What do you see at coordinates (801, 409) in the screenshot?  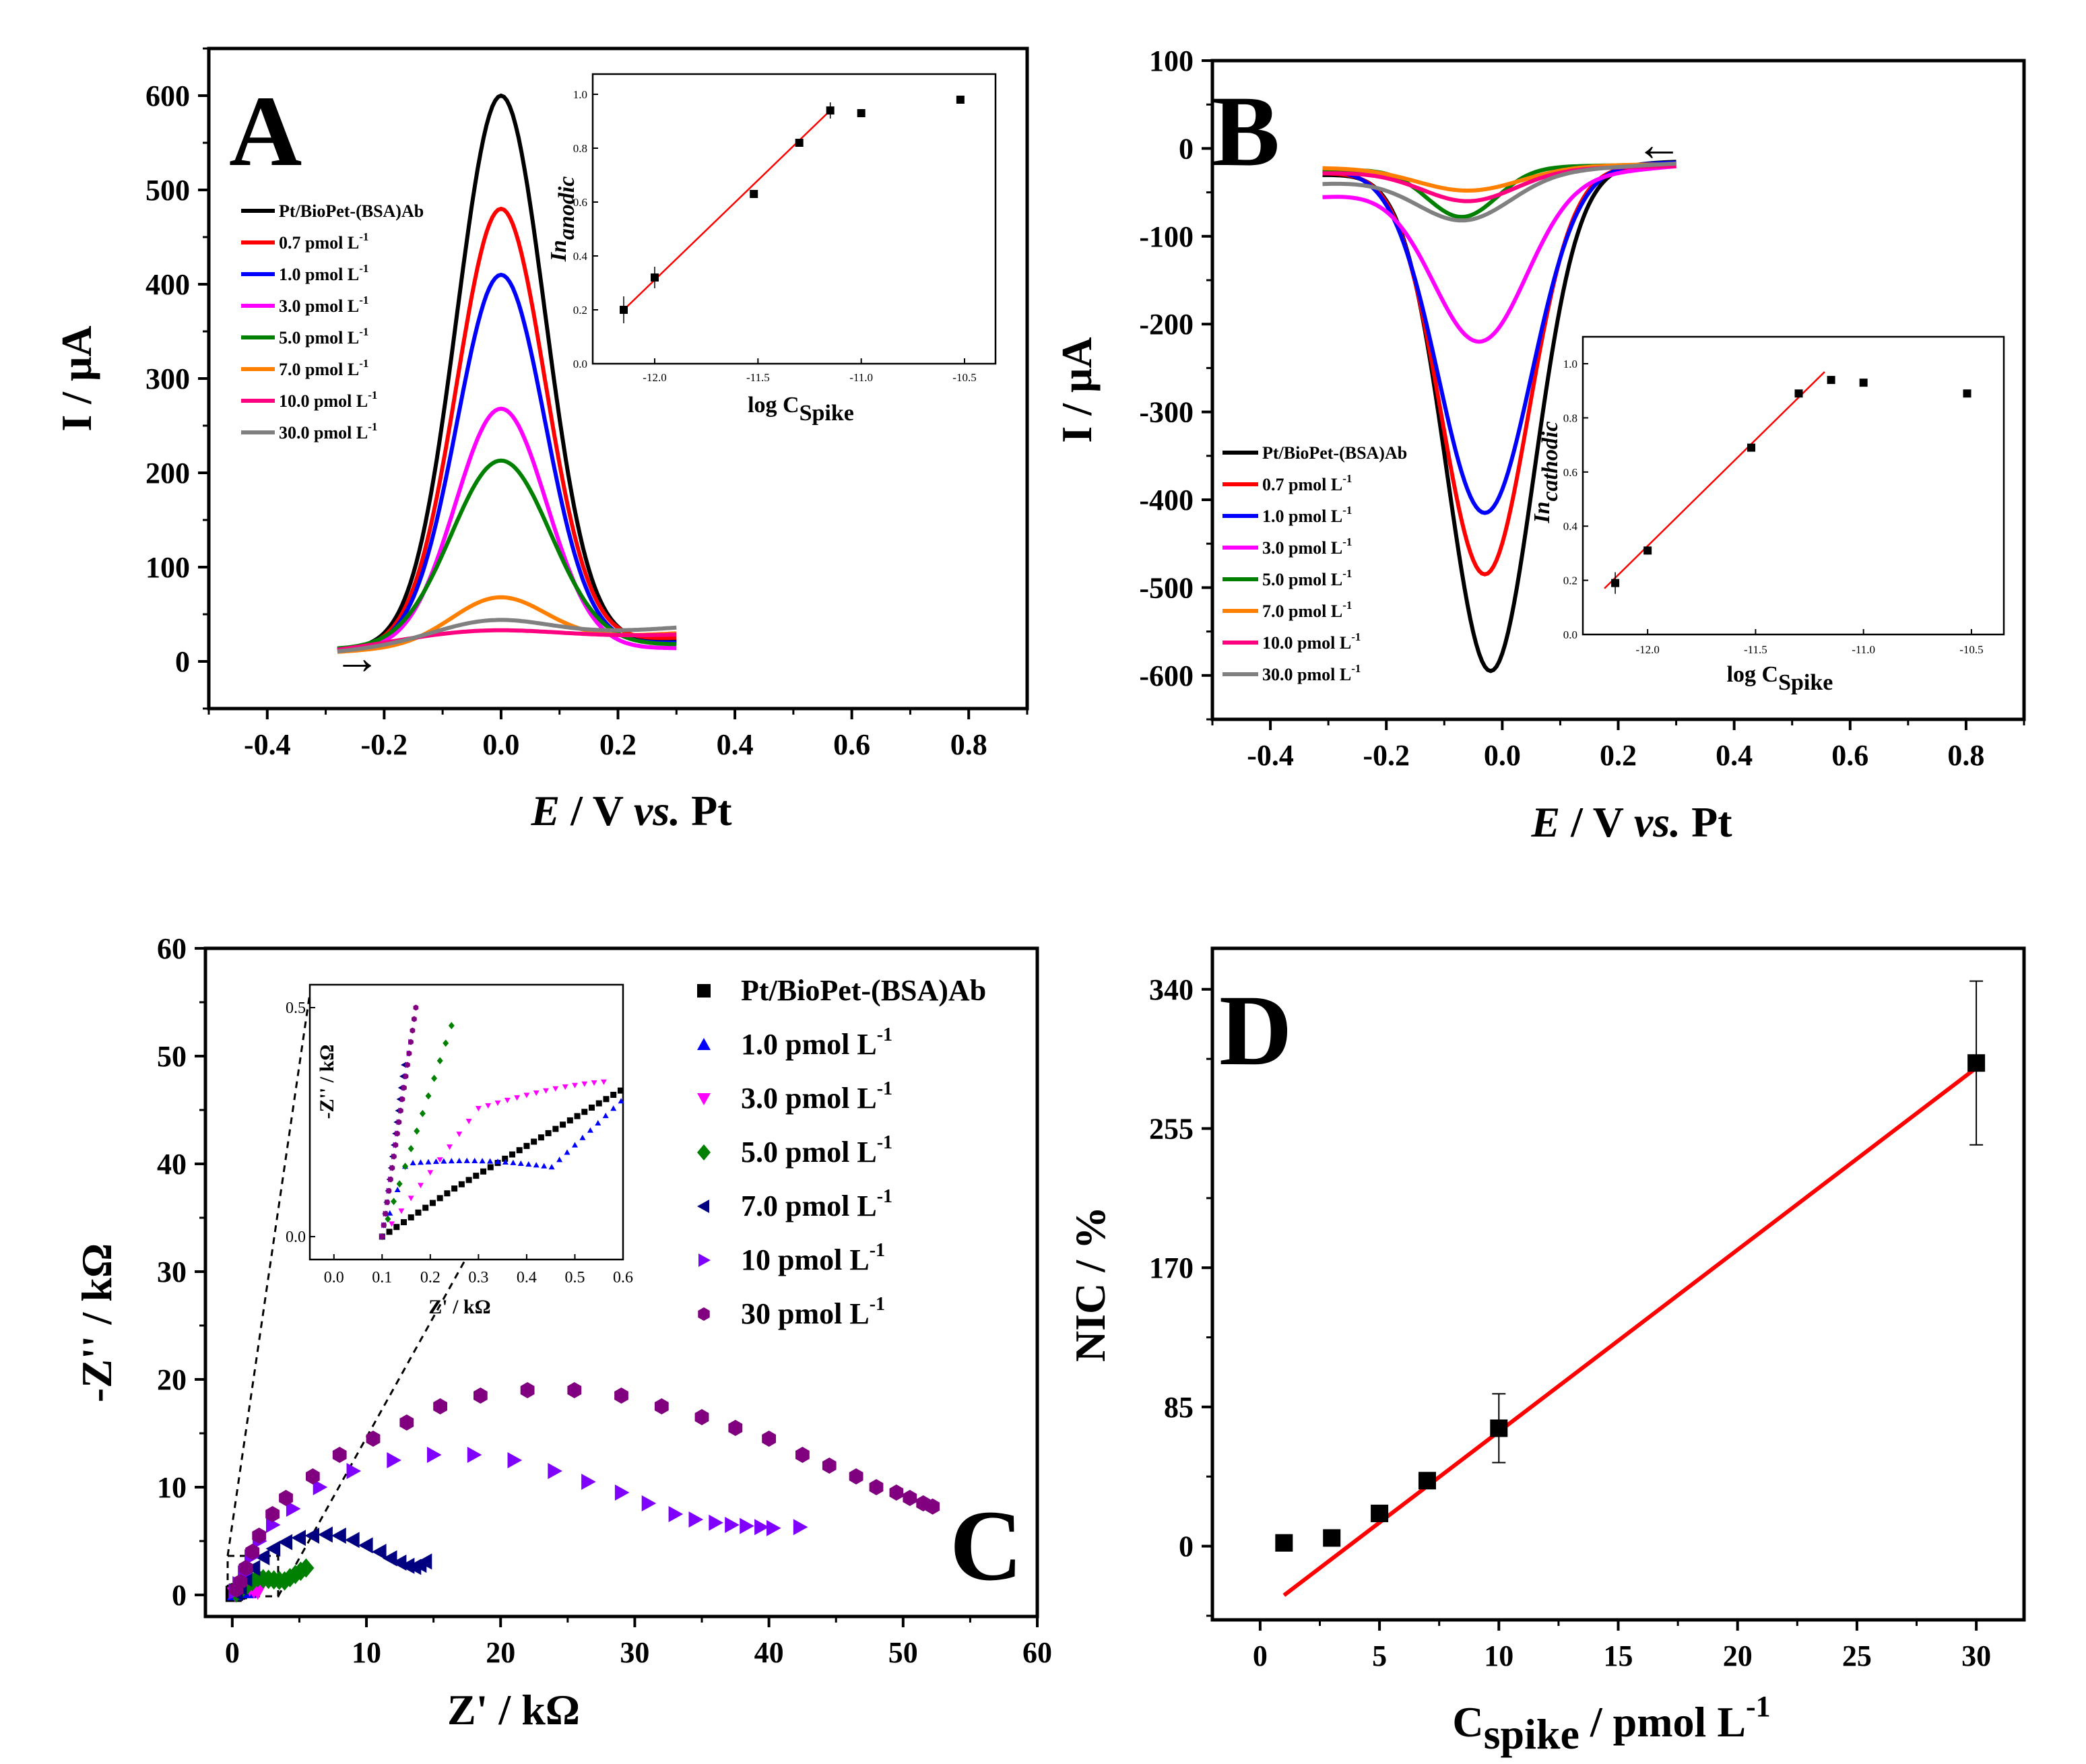 I see `inset-x-label: log CSpike` at bounding box center [801, 409].